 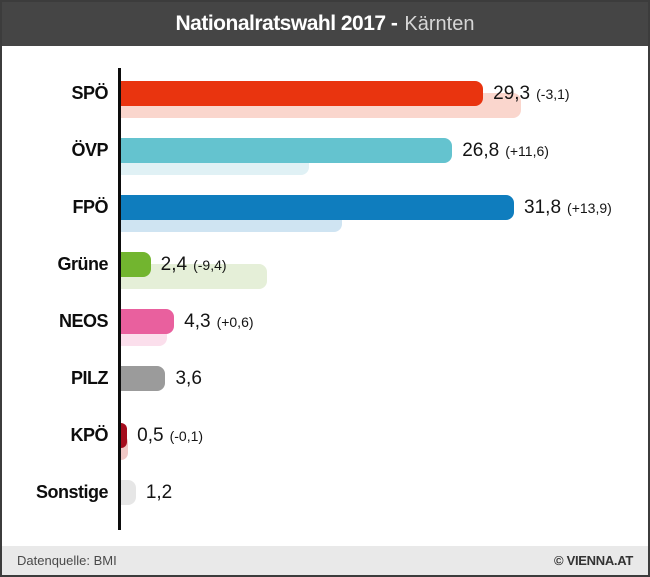 What do you see at coordinates (527, 150) in the screenshot?
I see `delta-label: (+11,6)` at bounding box center [527, 150].